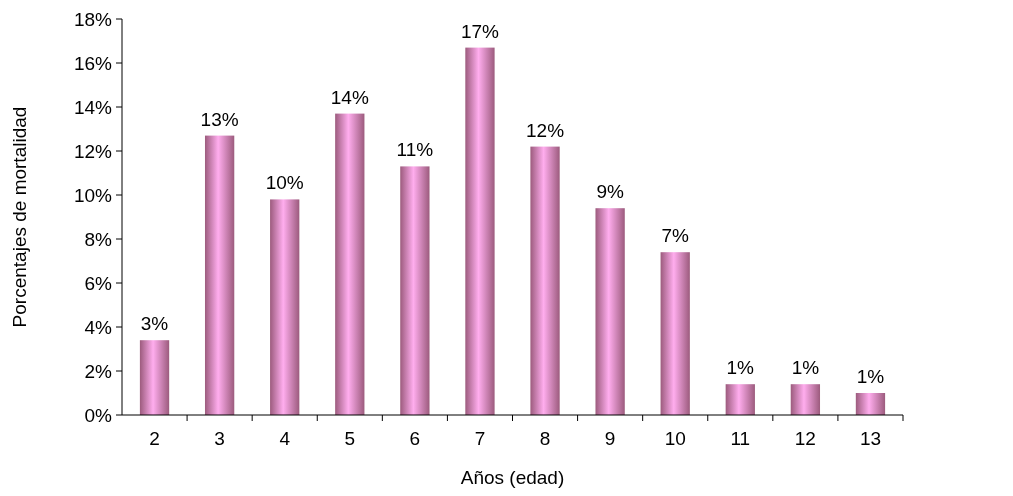 This screenshot has width=1013, height=496. What do you see at coordinates (98, 283) in the screenshot?
I see `y-tick-label: 6%` at bounding box center [98, 283].